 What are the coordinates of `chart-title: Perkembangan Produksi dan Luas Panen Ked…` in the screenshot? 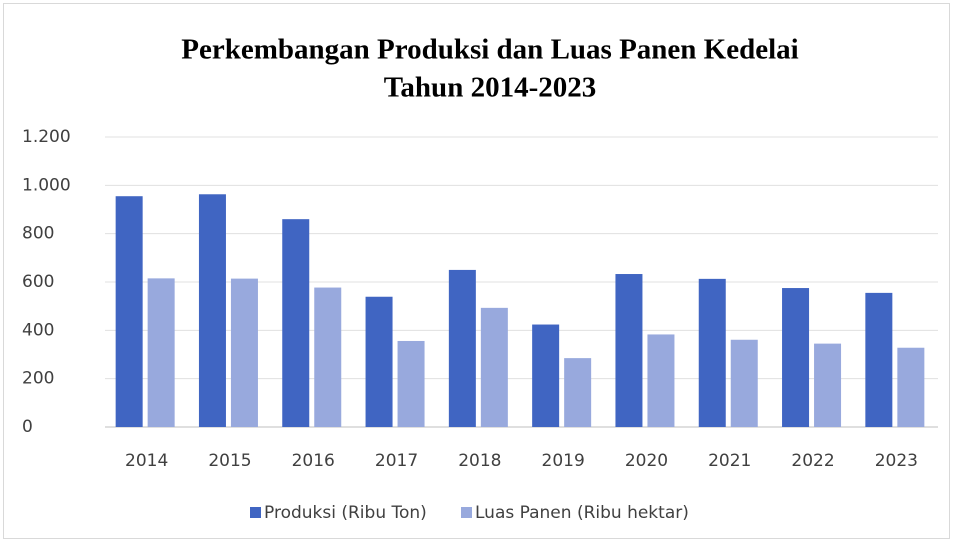 It's located at (489, 50).